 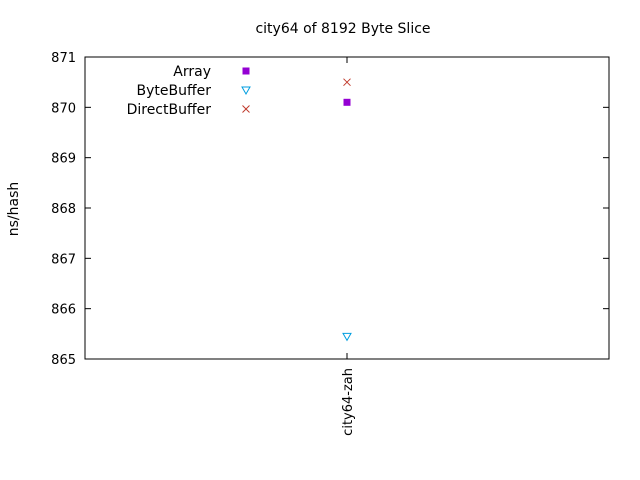 What do you see at coordinates (347, 337) in the screenshot?
I see `data-point-bytebuffer` at bounding box center [347, 337].